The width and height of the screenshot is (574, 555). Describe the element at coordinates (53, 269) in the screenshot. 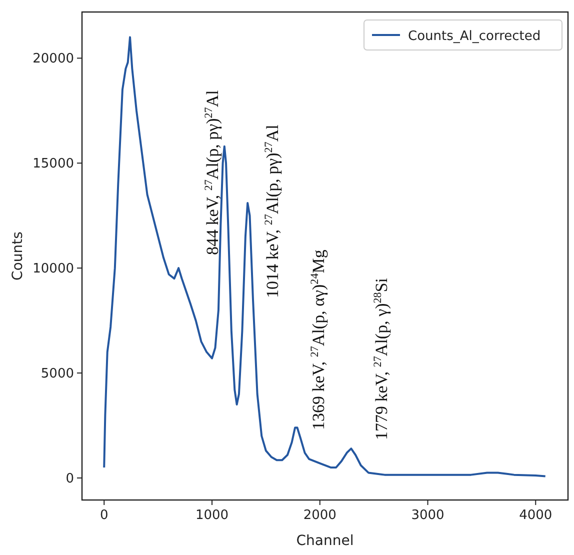

I see `y-tick-label: 10000` at that location.